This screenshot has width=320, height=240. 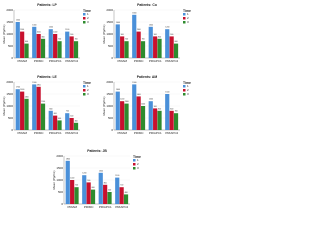 What do you see at coordinates (159, 109) in the screenshot?
I see `value-label: 800` at bounding box center [159, 109].